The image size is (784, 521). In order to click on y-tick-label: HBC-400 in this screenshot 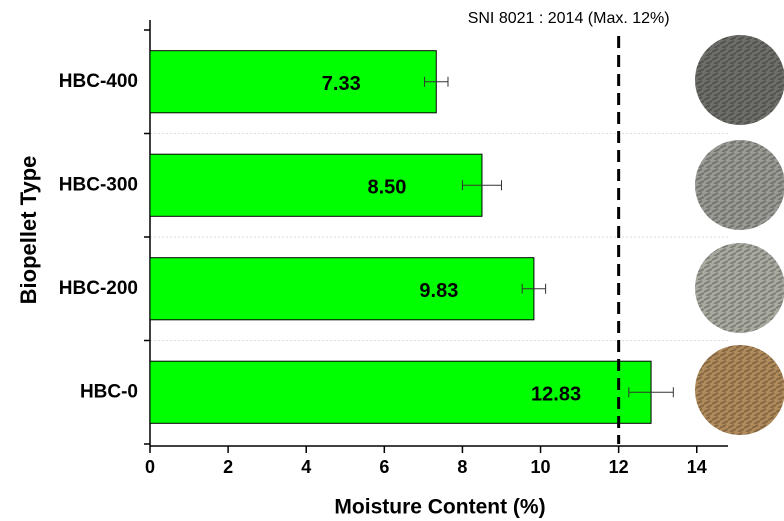, I will do `click(98, 81)`.